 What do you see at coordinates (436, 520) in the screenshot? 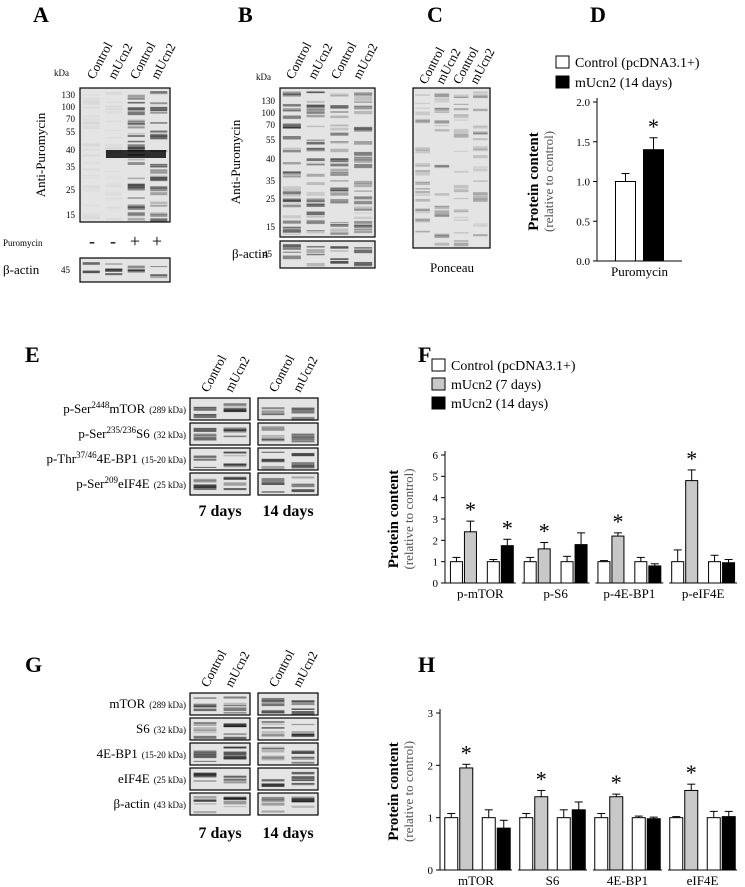
I see `y-tick-label: 3` at bounding box center [436, 520].